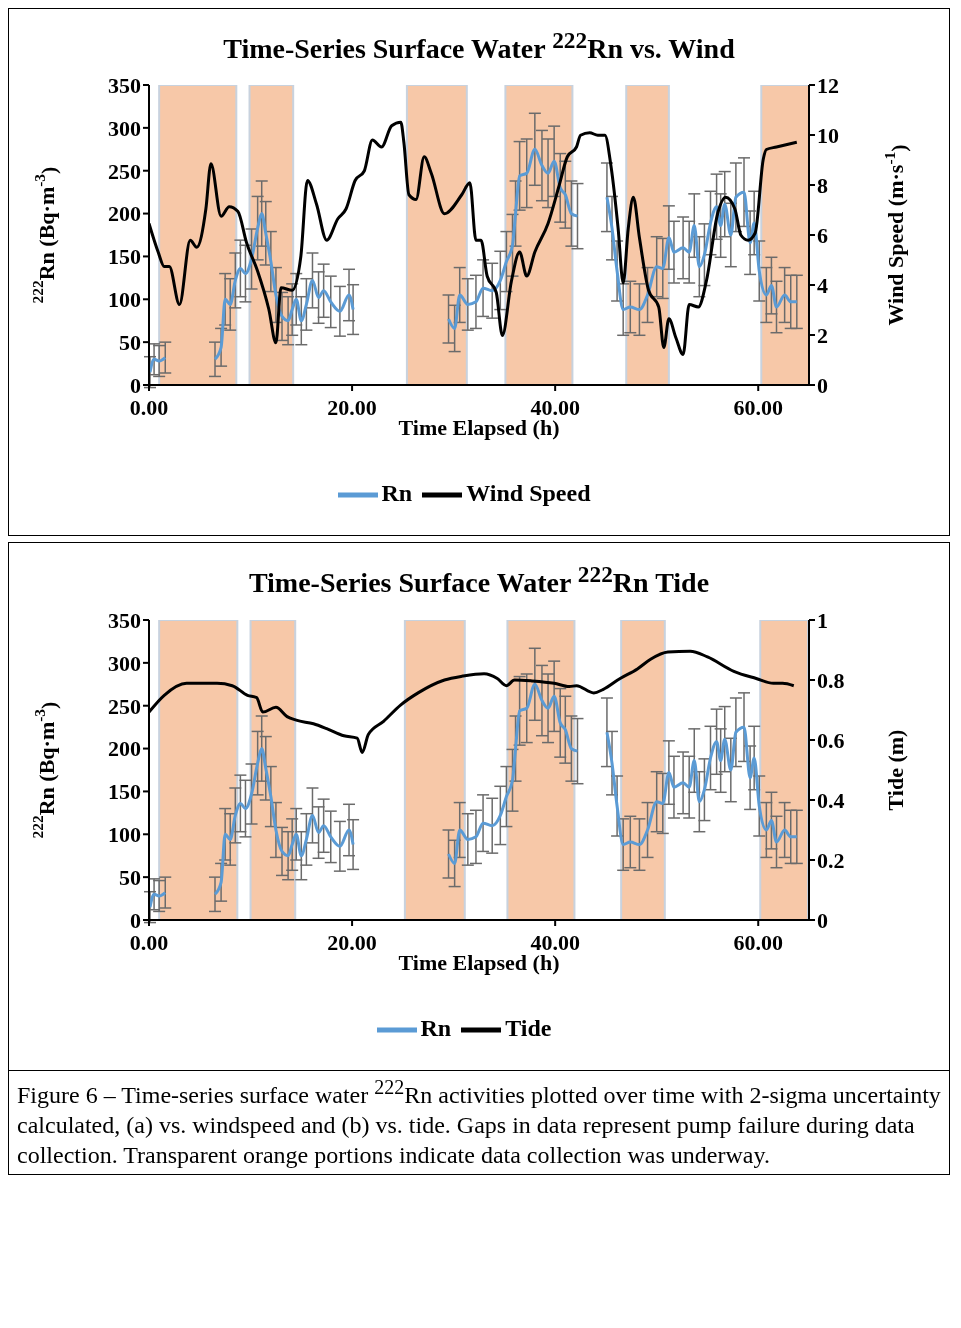 The height and width of the screenshot is (1328, 961). Describe the element at coordinates (831, 680) in the screenshot. I see `y2-tick-label: 0.8` at that location.